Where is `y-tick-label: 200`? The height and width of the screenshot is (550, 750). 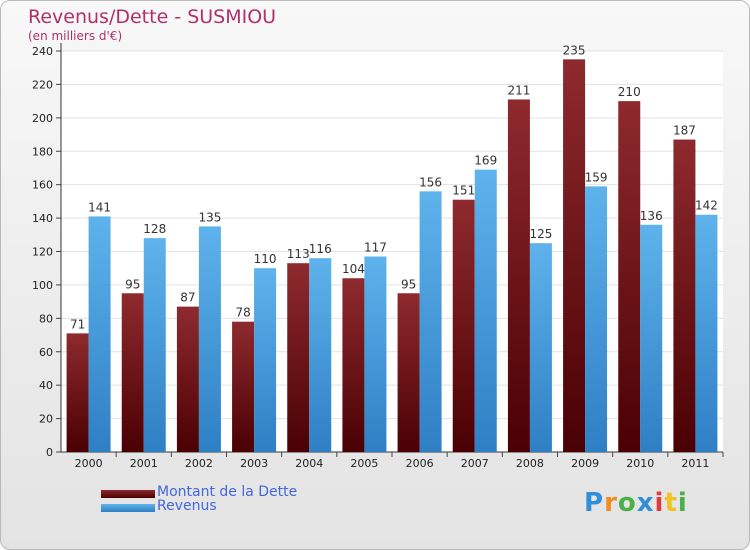
y-tick-label: 200 is located at coordinates (42, 118).